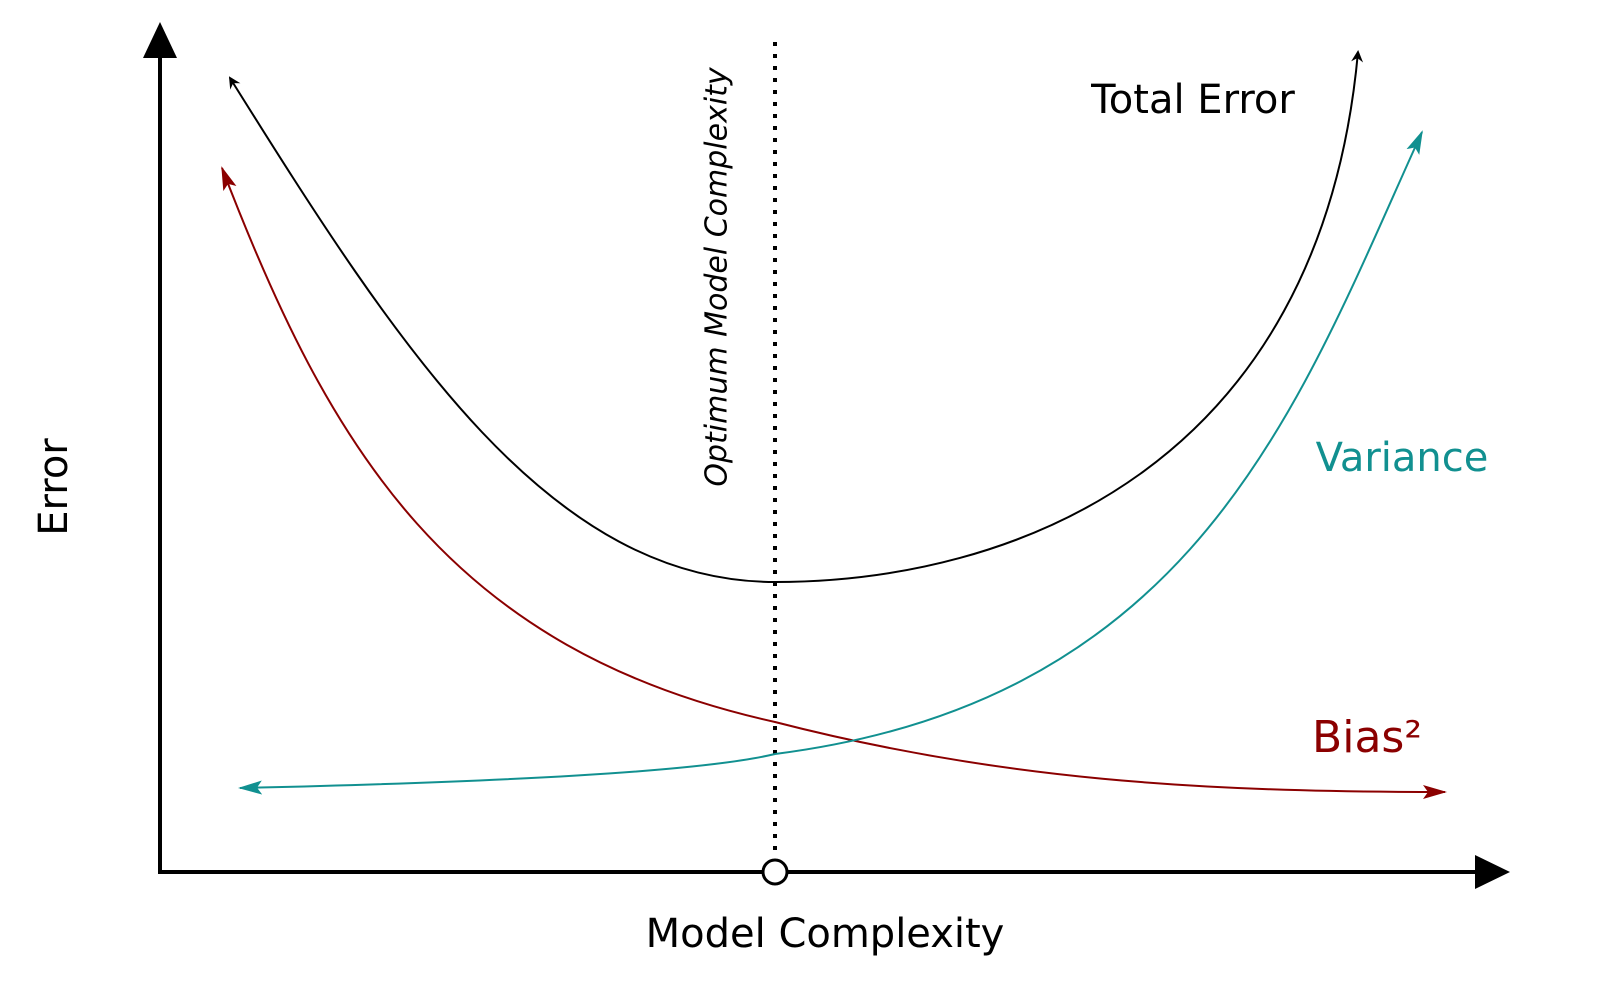 Image resolution: width=1600 pixels, height=1007 pixels. Describe the element at coordinates (54, 487) in the screenshot. I see `y-axis-label: Error` at that location.